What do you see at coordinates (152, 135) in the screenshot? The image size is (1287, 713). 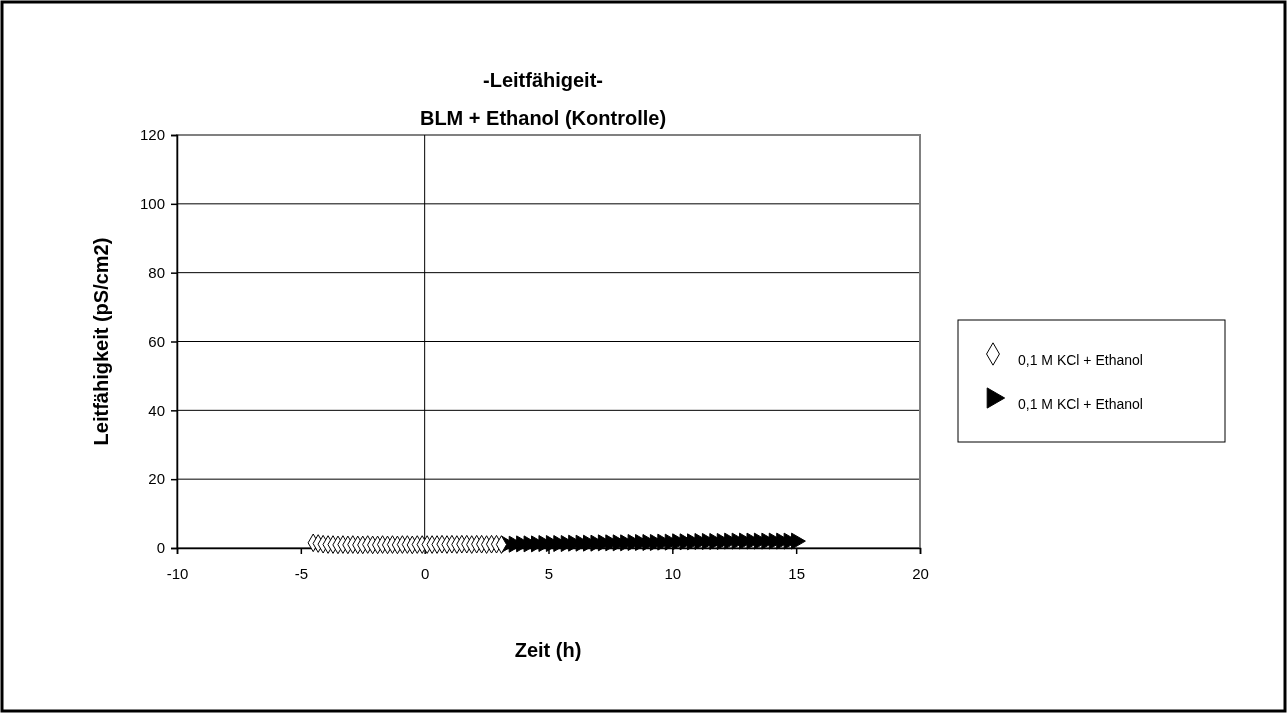 I see `y-tick-label: 120` at bounding box center [152, 135].